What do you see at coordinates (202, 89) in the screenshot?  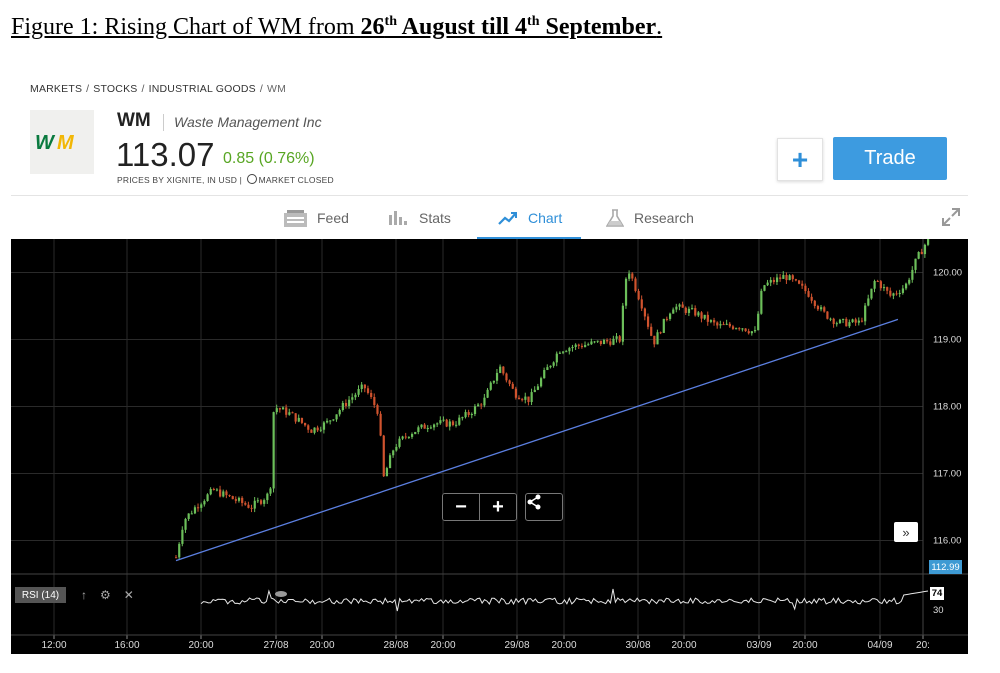 I see `breadcrumb-industrial-goods: INDUSTRIAL GOODS` at bounding box center [202, 89].